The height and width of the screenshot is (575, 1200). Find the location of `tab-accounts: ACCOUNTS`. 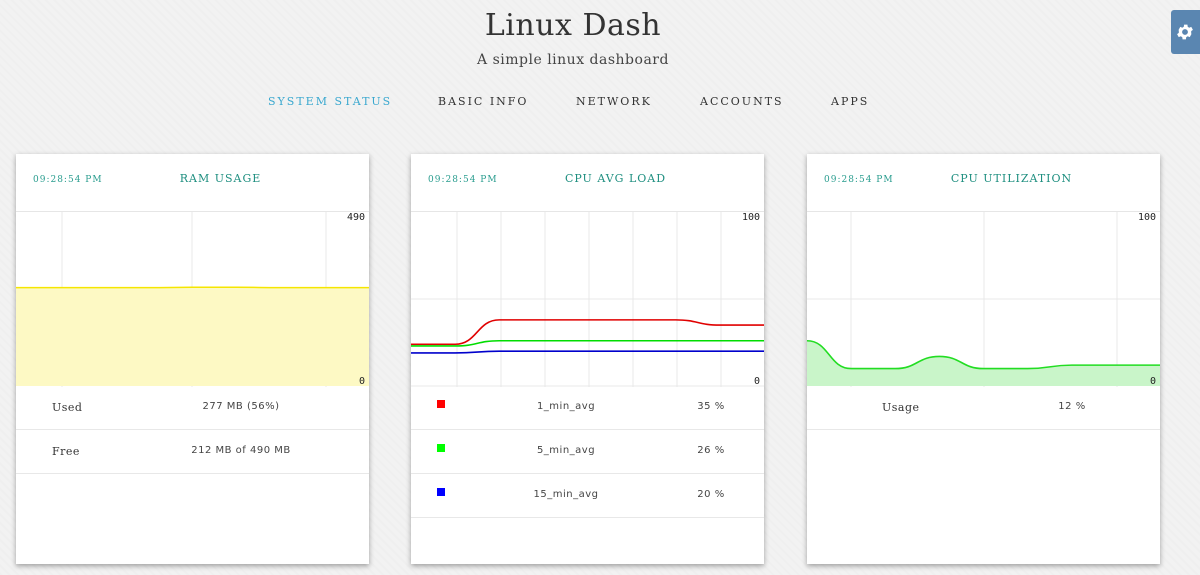

tab-accounts: ACCOUNTS is located at coordinates (742, 101).